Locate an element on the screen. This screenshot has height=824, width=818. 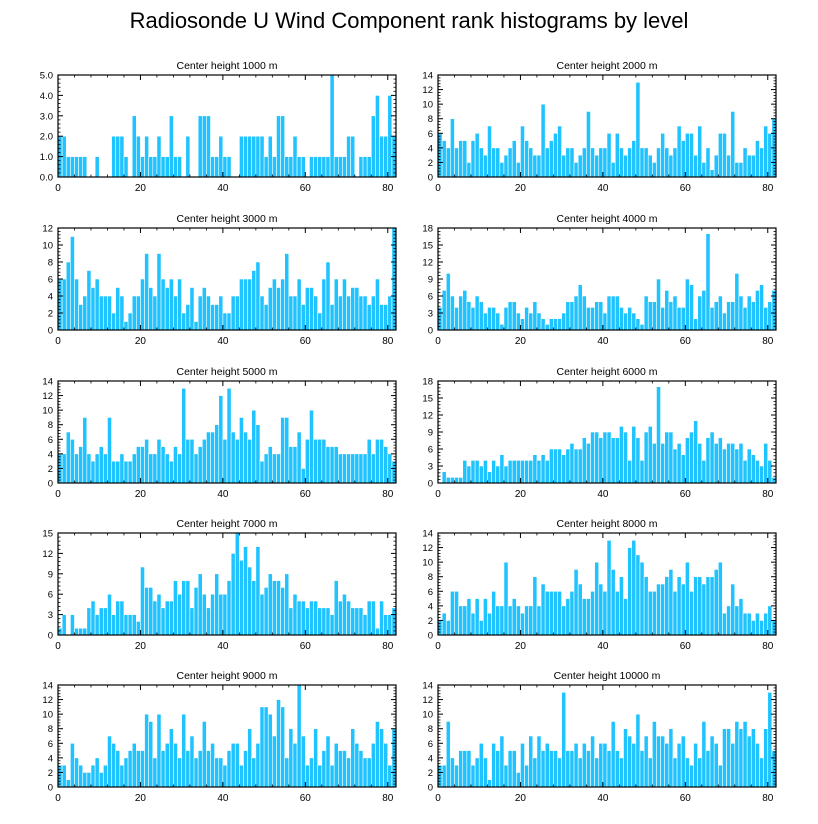
y-tick-label: 6 is located at coordinates (430, 134).